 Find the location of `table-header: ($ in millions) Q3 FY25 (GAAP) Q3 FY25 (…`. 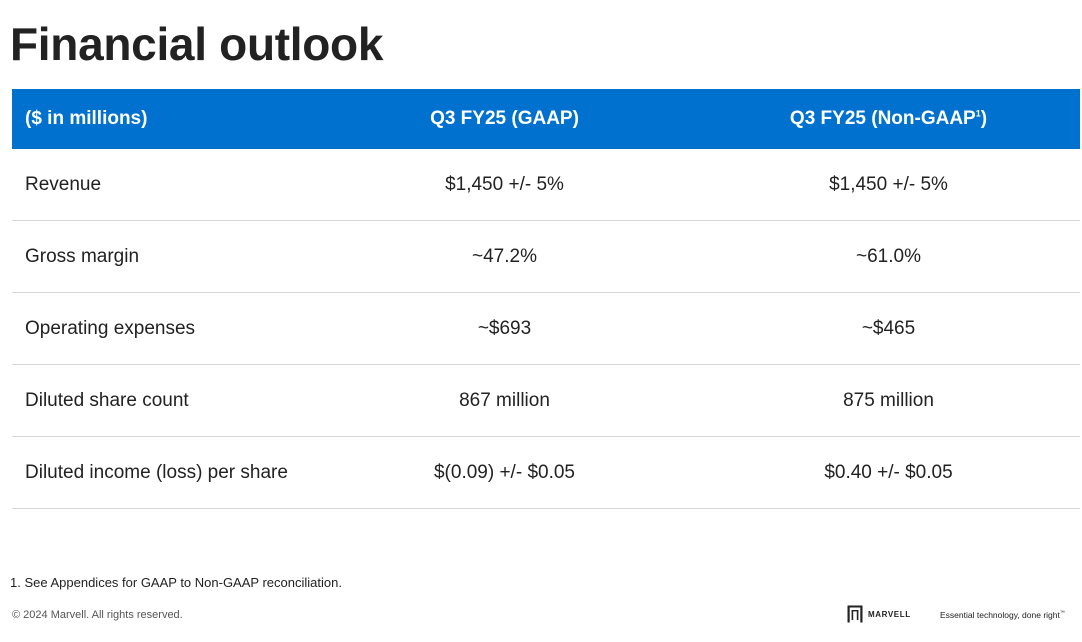

table-header: ($ in millions) Q3 FY25 (GAAP) Q3 FY25 (… is located at coordinates (546, 119).